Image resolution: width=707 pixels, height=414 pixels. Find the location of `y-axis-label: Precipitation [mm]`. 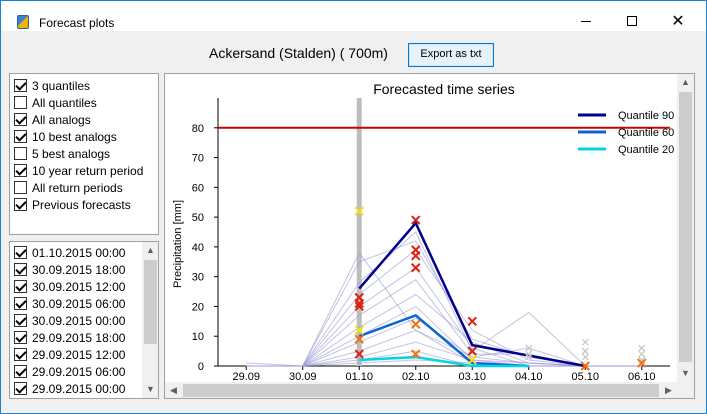

y-axis-label: Precipitation [mm] is located at coordinates (178, 244).